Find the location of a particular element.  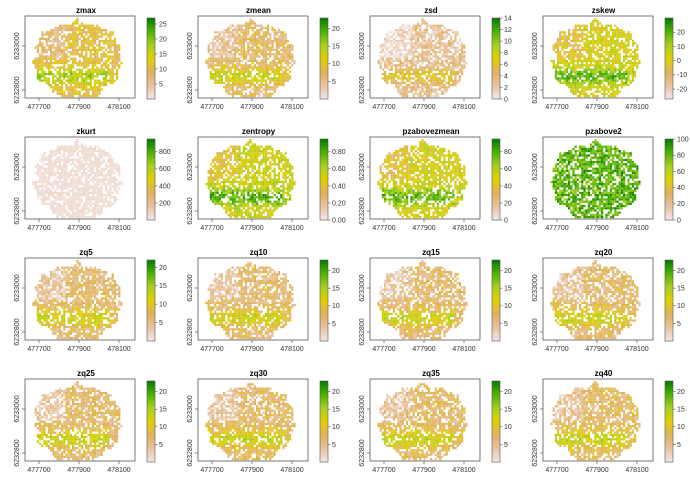

legend-tick-label: -20 is located at coordinates (682, 89).